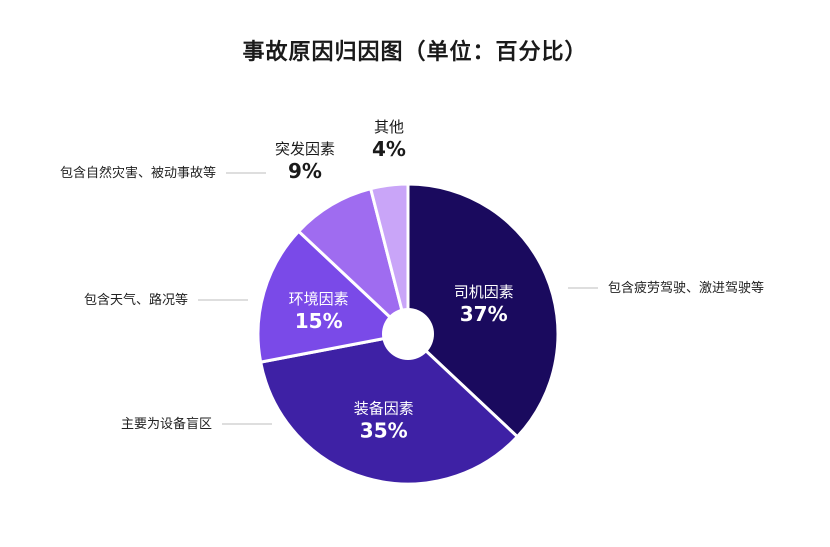 This screenshot has height=547, width=830. I want to click on chart-title: 事故原因归因图（单位：百分比）, so click(415, 52).